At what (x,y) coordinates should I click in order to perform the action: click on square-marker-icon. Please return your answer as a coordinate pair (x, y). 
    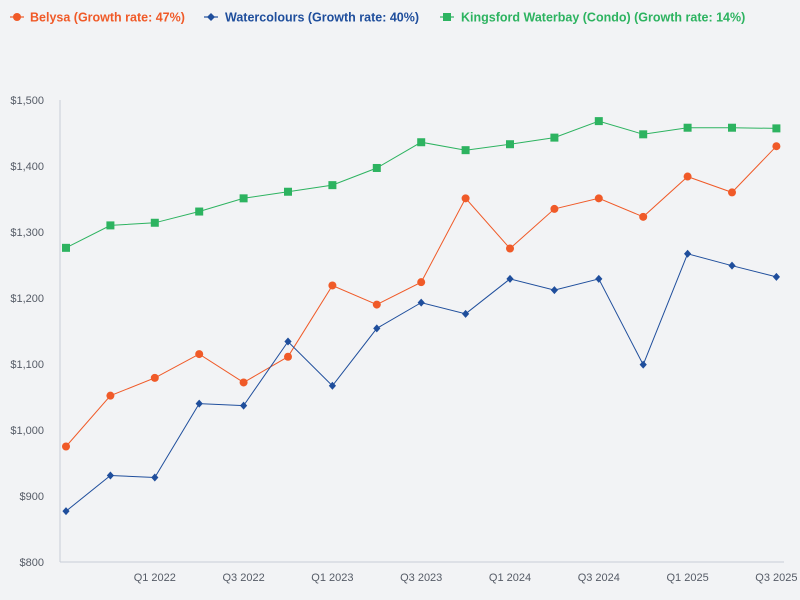
    Looking at the image, I should click on (447, 17).